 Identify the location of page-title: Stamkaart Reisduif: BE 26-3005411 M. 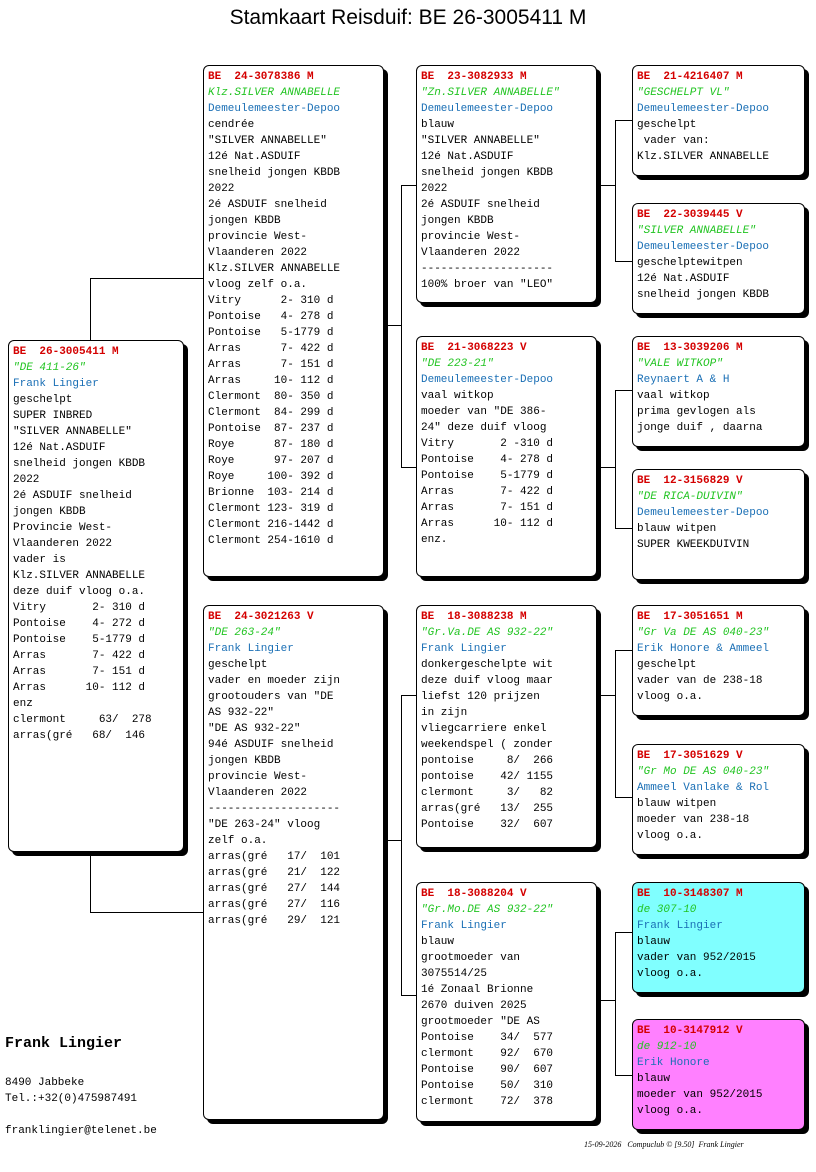
(408, 17).